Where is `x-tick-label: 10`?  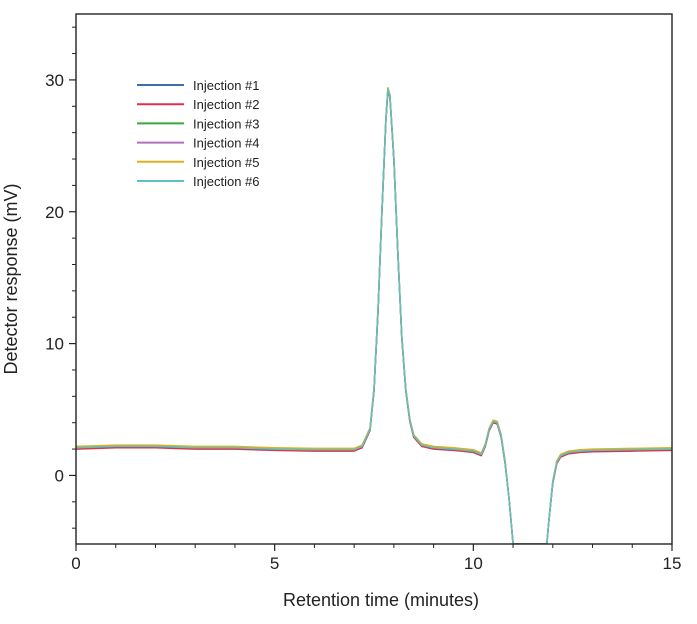 x-tick-label: 10 is located at coordinates (473, 563).